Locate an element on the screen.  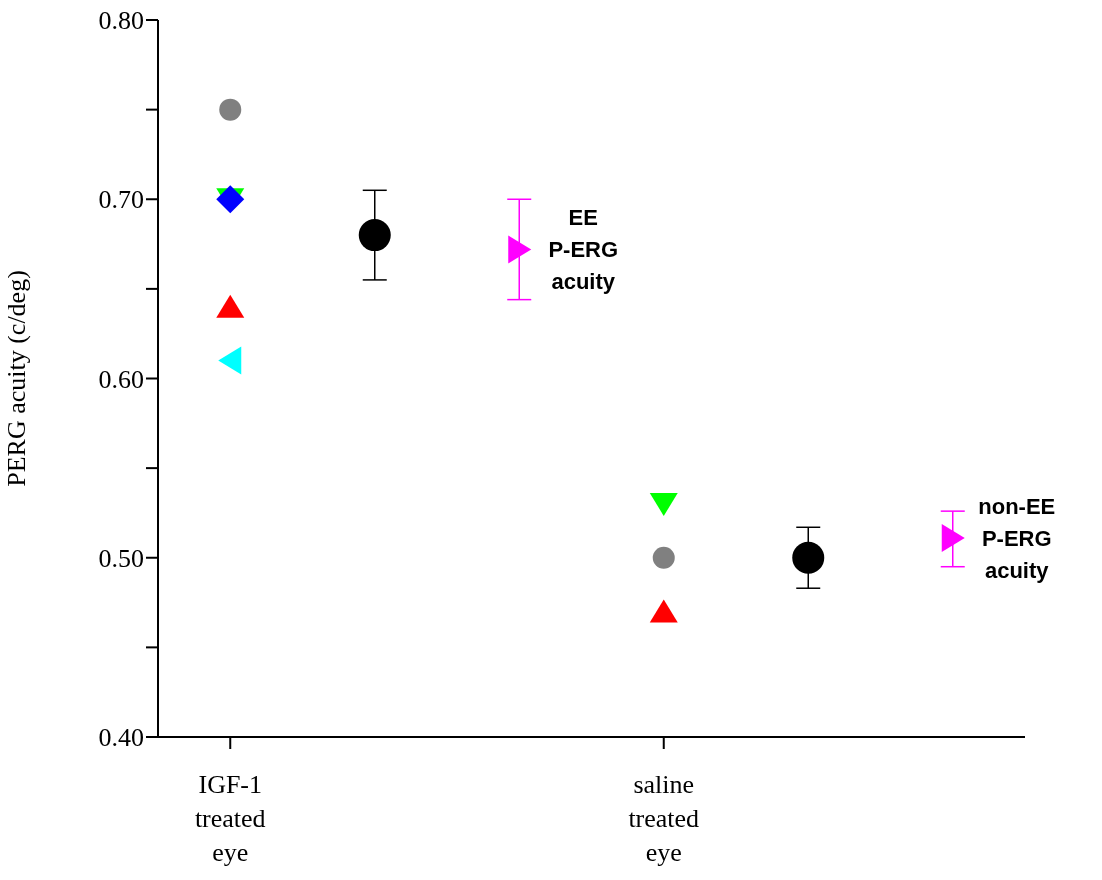
y-tick-label: 0.80 is located at coordinates (121, 21).